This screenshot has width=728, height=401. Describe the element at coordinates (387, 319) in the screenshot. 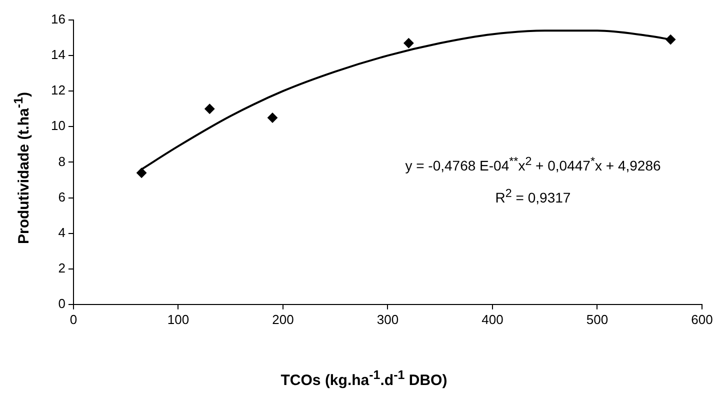

I see `x-tick-label: 300` at that location.